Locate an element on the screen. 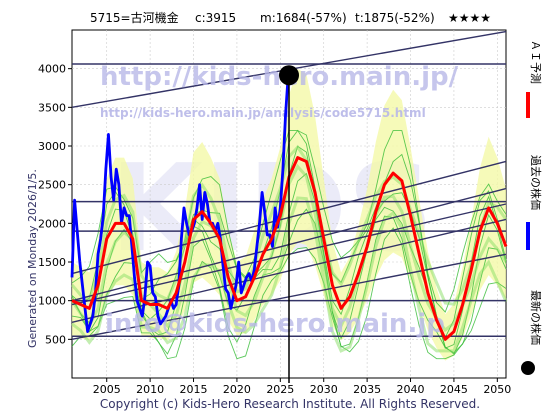 This screenshot has width=560, height=420. x-tick-label: 2025 is located at coordinates (280, 389).